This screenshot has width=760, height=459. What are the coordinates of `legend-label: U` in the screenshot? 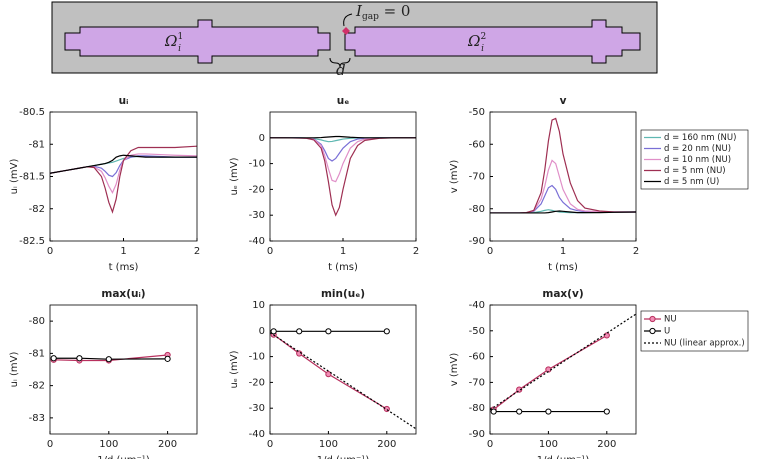 It's located at (667, 332).